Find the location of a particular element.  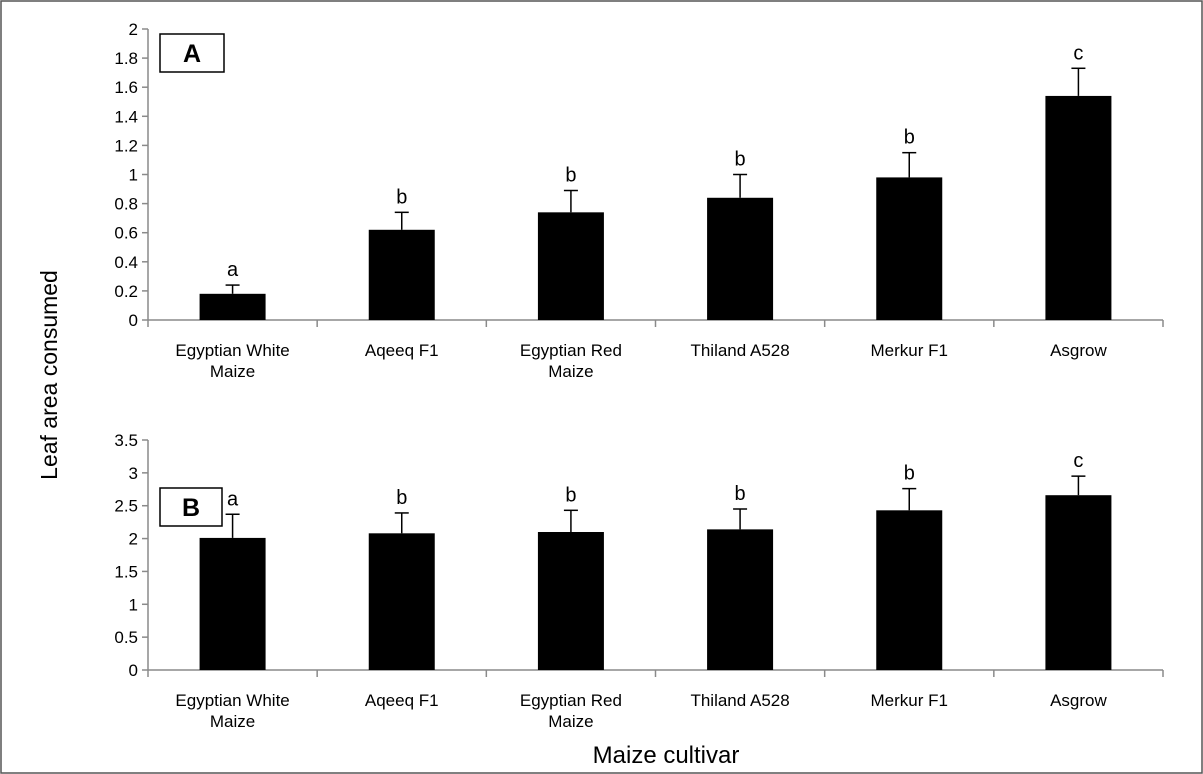

panel-a-y-tick-label: 1 is located at coordinates (133, 175).